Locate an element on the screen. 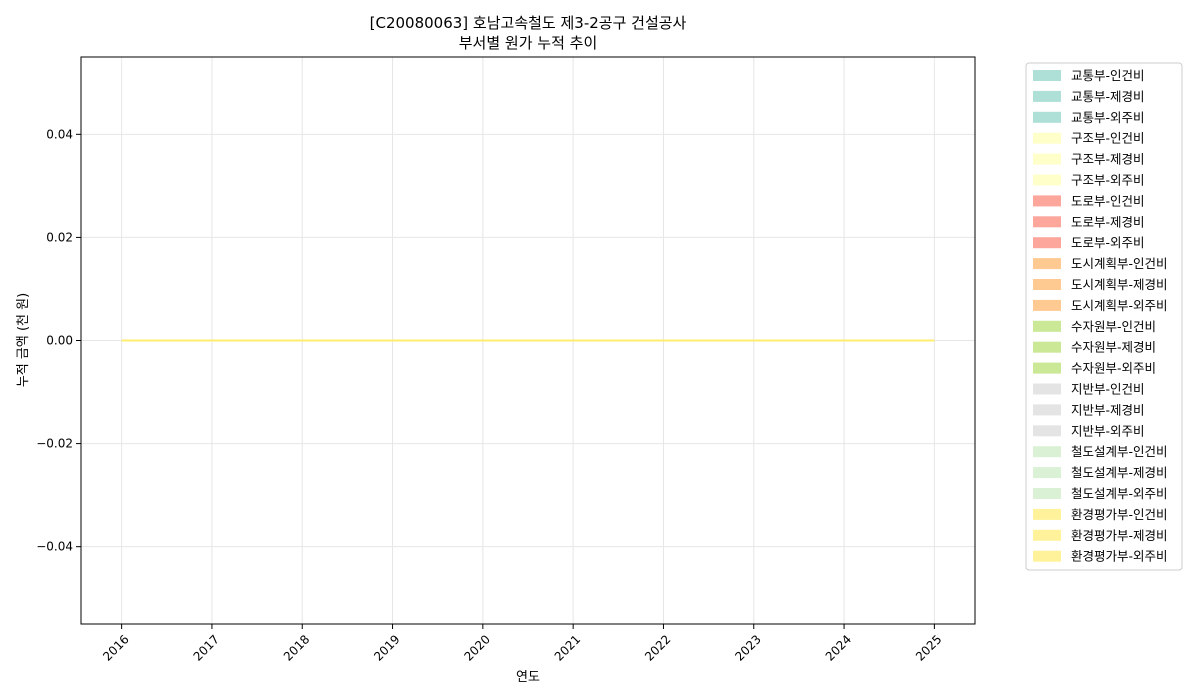  x-tick-label: 2020 is located at coordinates (476, 647).